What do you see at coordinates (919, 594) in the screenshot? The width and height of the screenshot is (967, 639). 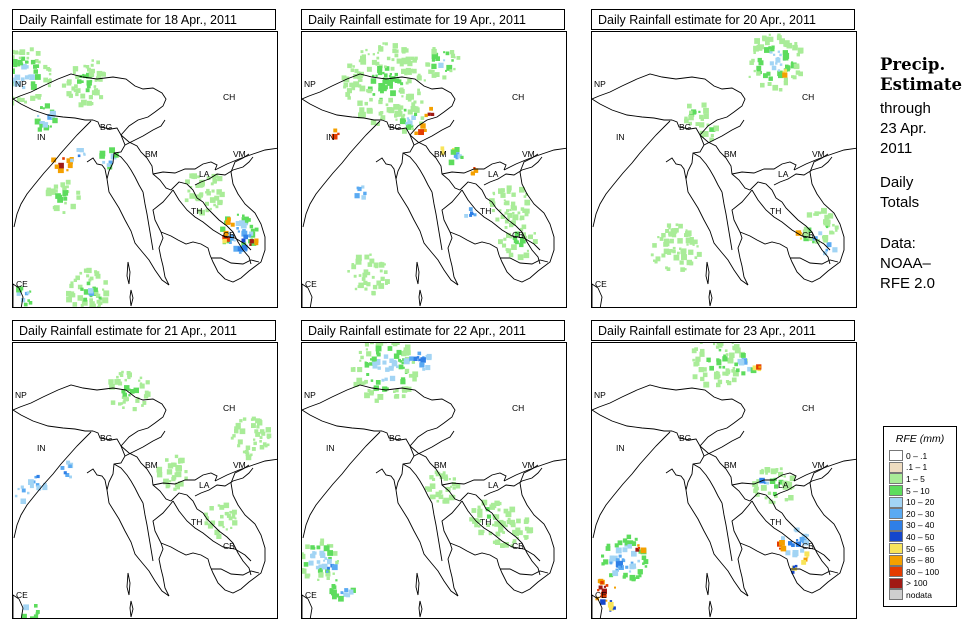 I see `legend-label: nodata` at bounding box center [919, 594].